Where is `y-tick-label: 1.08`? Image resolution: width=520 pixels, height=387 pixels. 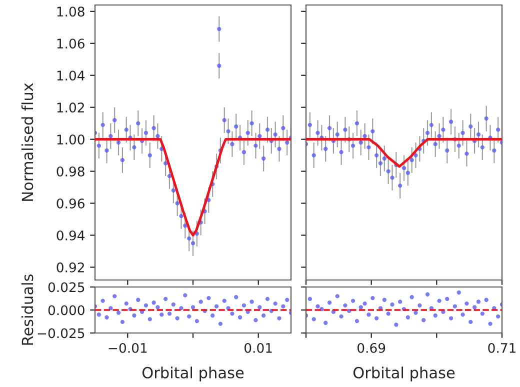 y-tick-label: 1.08 is located at coordinates (70, 11).